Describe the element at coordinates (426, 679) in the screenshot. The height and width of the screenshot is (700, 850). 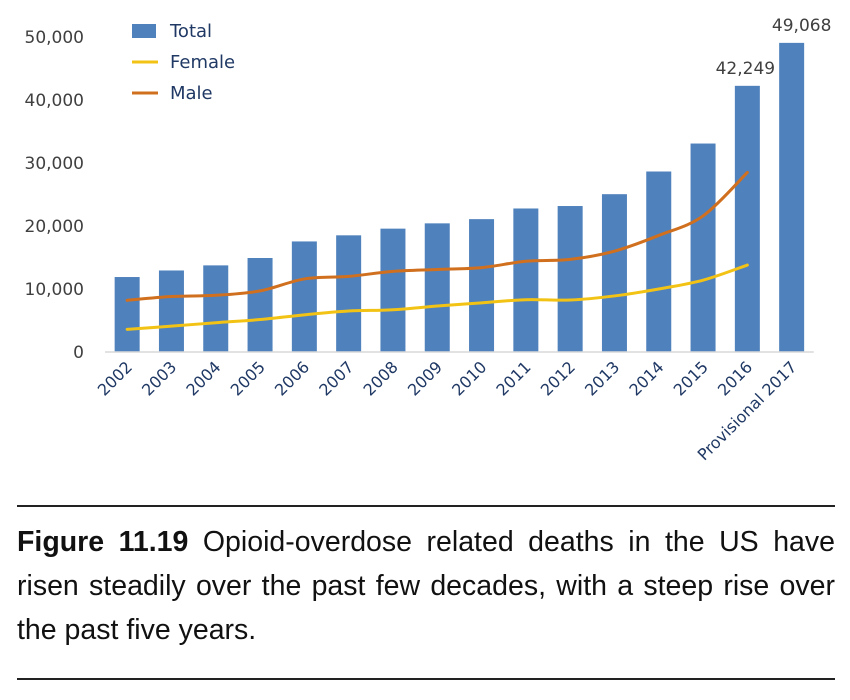
I see `caption-bottom-rule` at that location.